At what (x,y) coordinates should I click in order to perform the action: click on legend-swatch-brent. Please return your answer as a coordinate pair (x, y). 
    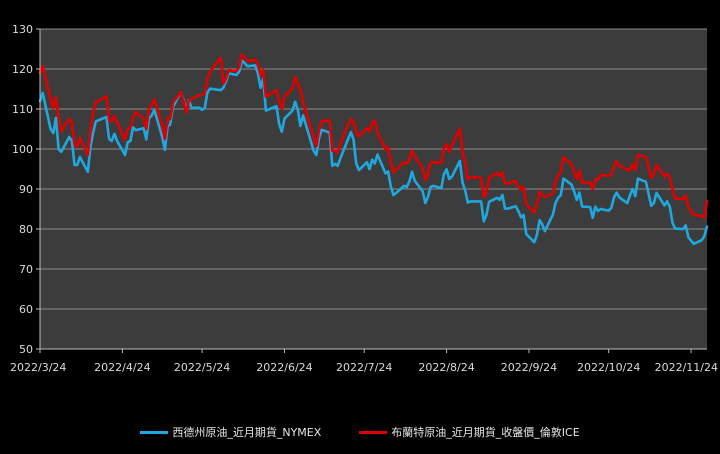
    Looking at the image, I should click on (373, 432).